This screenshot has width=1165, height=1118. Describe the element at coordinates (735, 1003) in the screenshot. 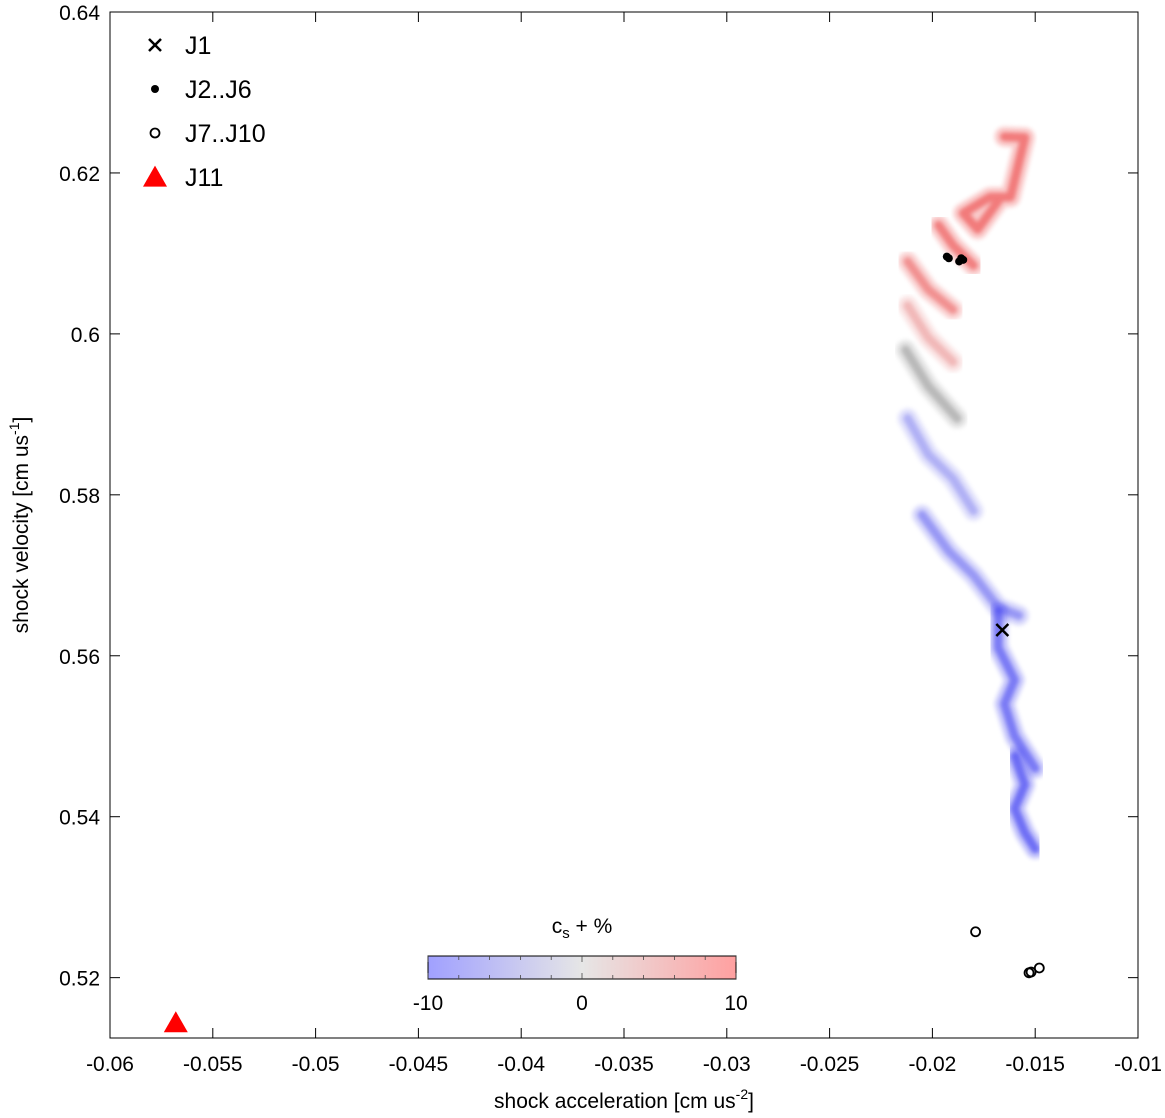

I see `colorbar-tick-label: 10` at that location.